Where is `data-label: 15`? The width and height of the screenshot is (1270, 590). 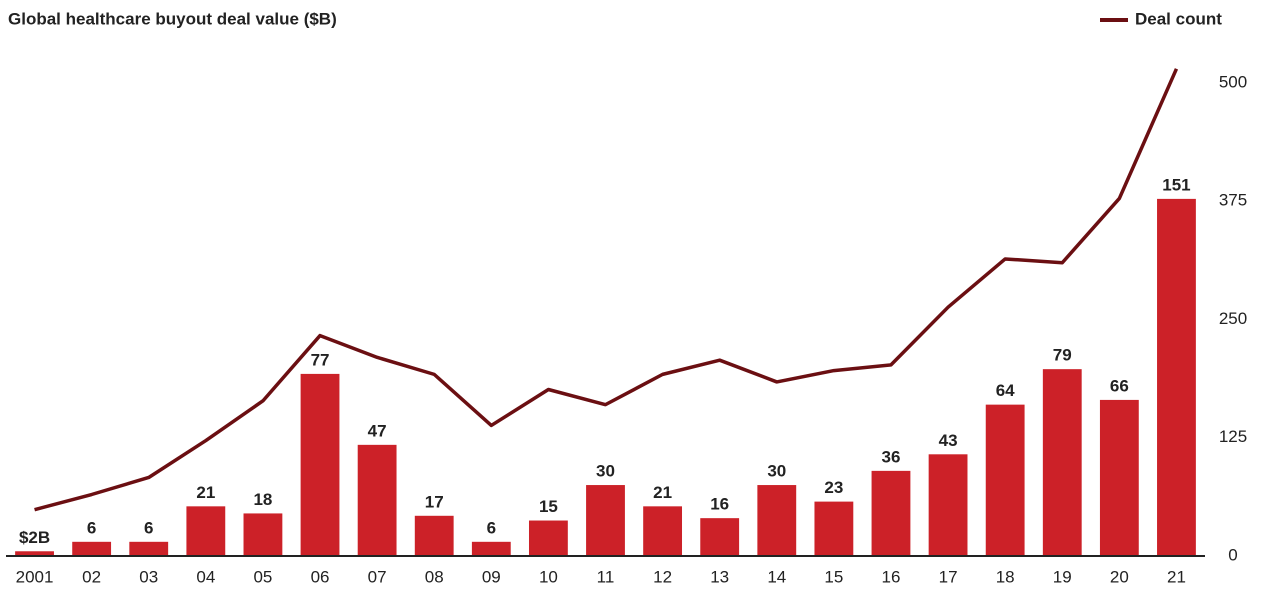
data-label: 15 is located at coordinates (548, 506).